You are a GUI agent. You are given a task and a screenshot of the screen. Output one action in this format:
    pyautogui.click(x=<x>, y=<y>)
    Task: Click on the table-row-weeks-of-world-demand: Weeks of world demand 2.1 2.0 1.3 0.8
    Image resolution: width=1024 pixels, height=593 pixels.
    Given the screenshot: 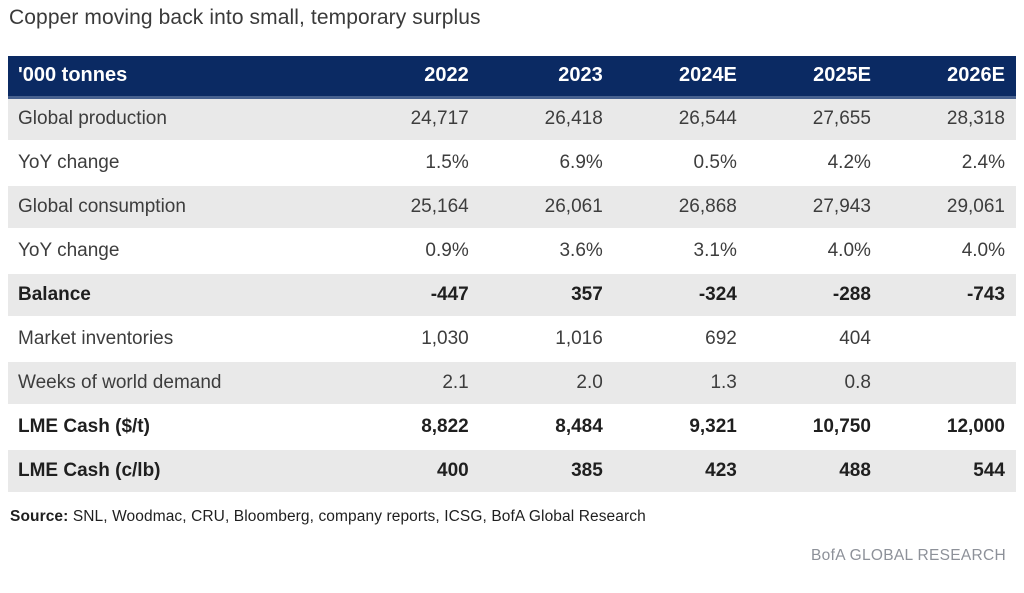 What is the action you would take?
    pyautogui.click(x=512, y=383)
    